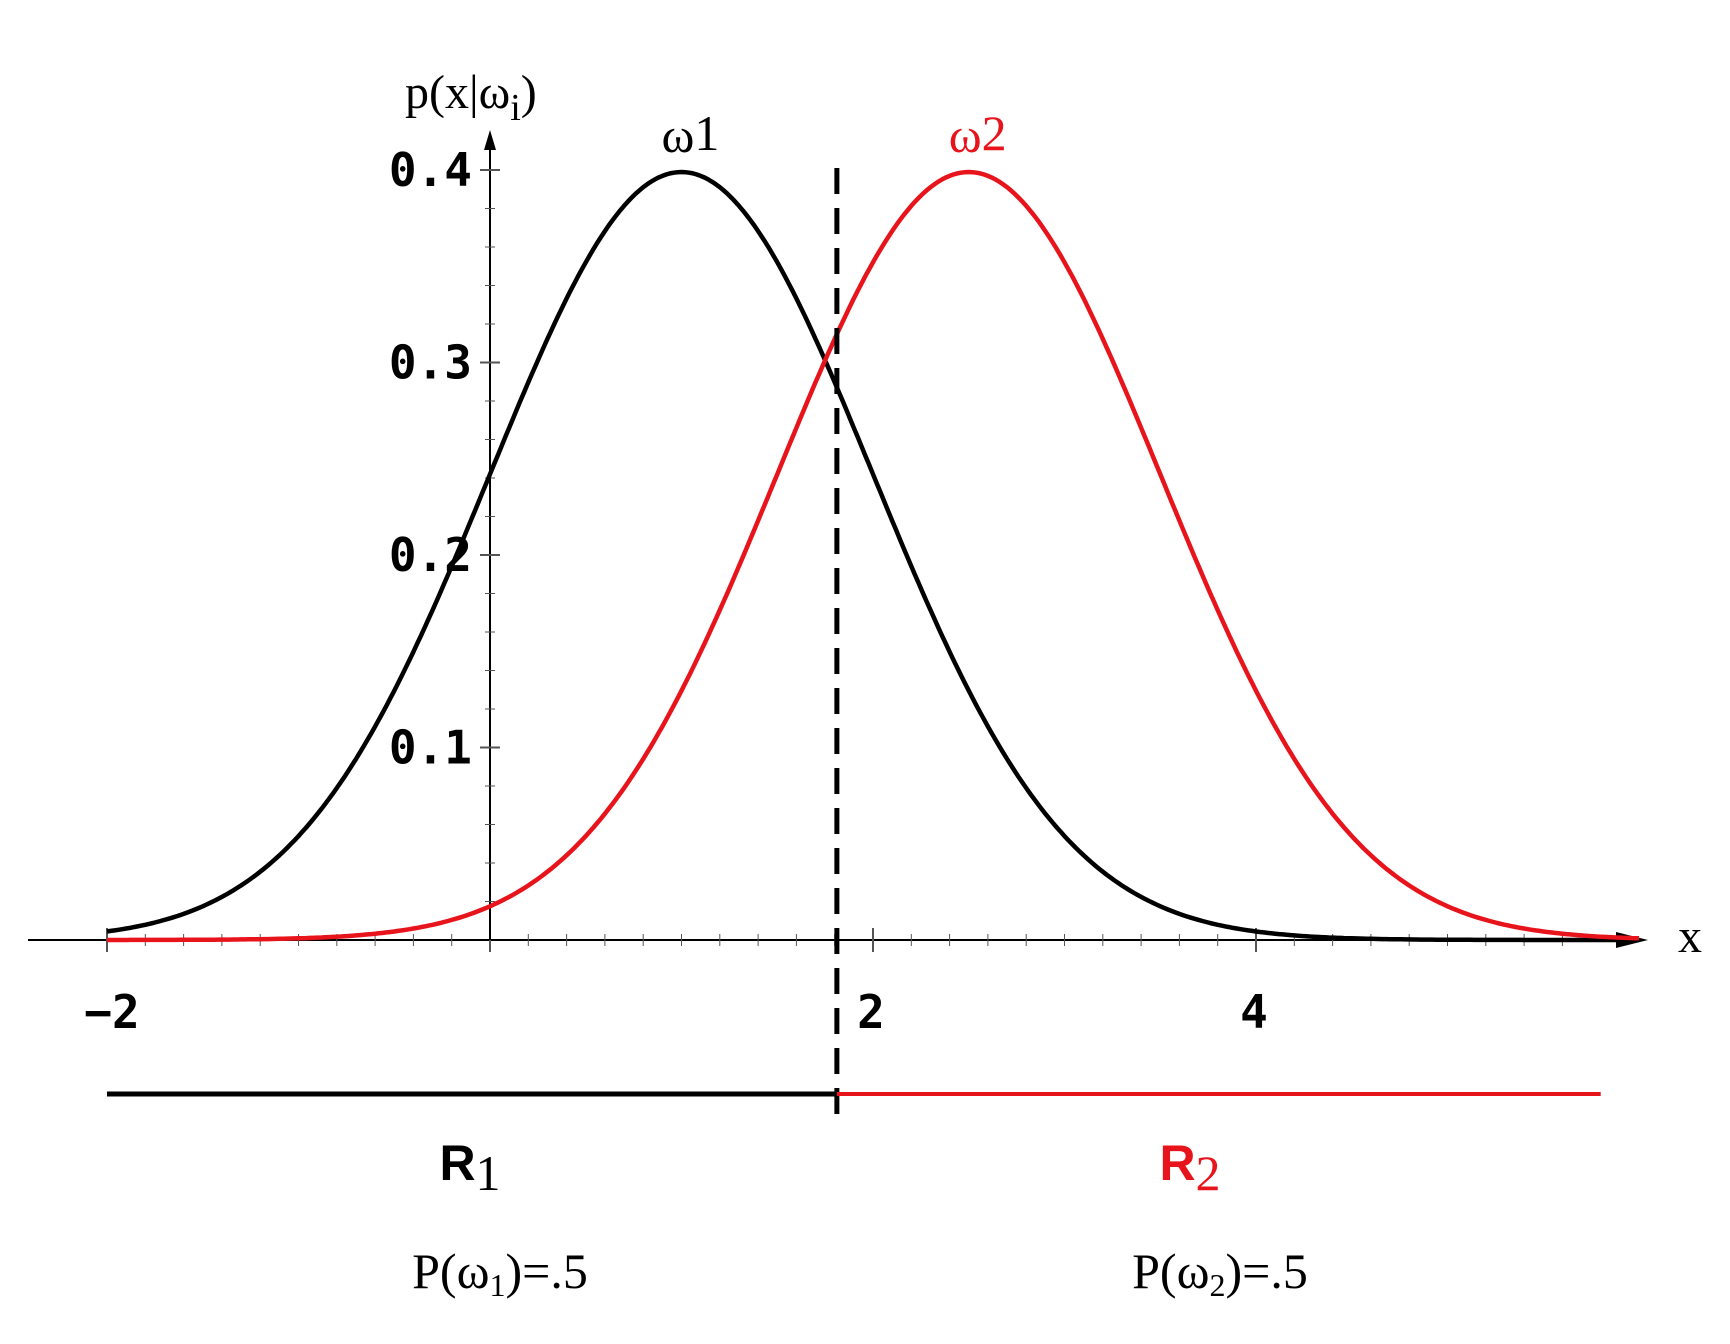  What do you see at coordinates (1208, 1173) in the screenshot?
I see `region-label-sub: 2` at bounding box center [1208, 1173].